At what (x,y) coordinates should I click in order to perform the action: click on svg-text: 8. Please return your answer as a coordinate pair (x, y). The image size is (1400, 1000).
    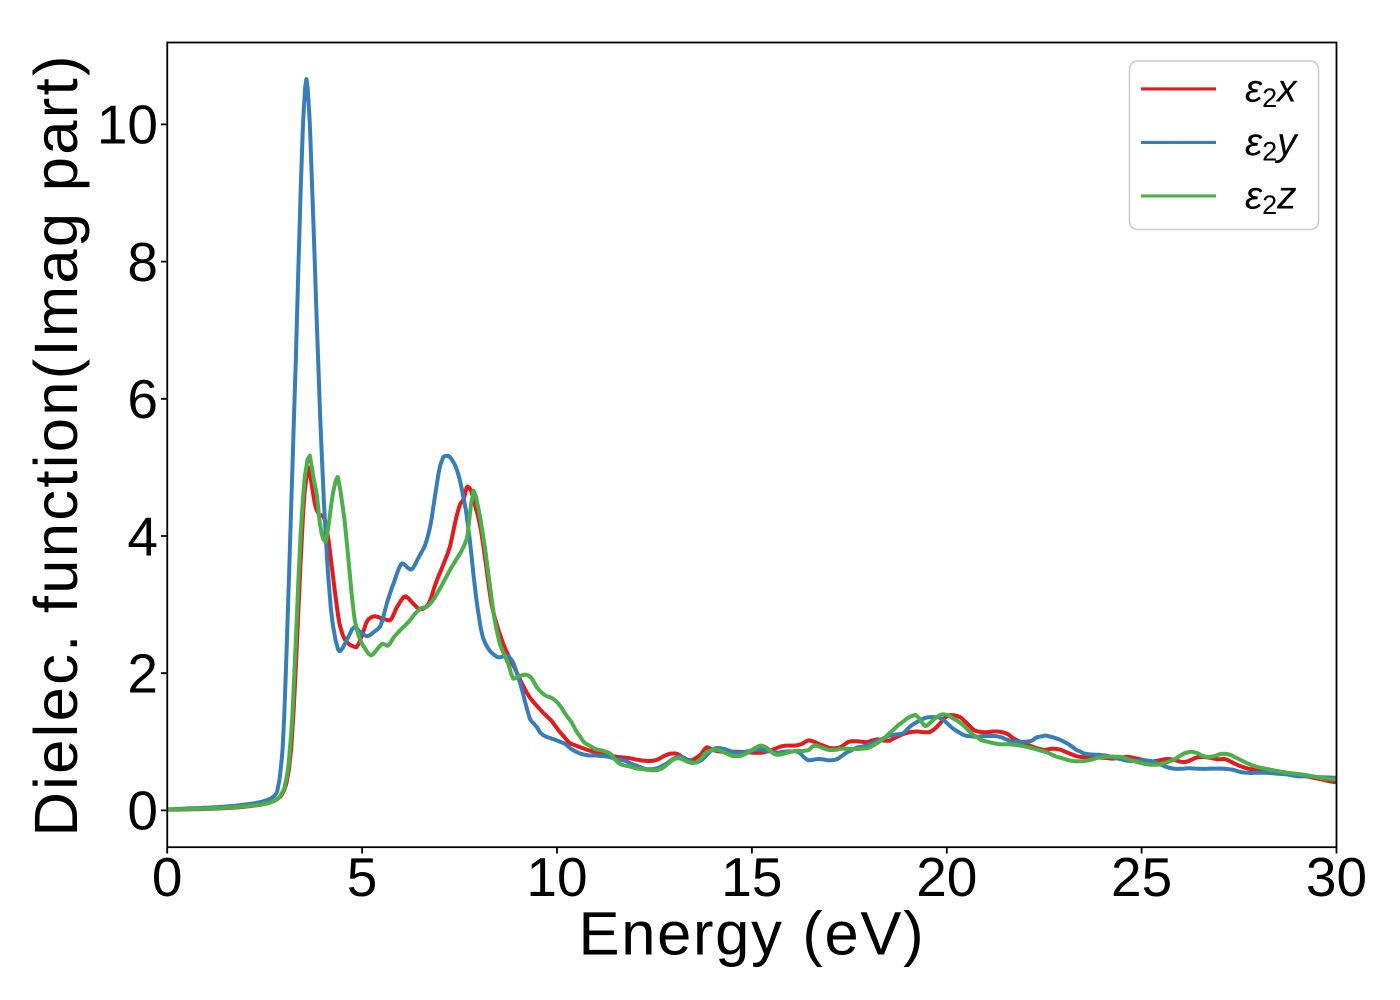
    Looking at the image, I should click on (142, 262).